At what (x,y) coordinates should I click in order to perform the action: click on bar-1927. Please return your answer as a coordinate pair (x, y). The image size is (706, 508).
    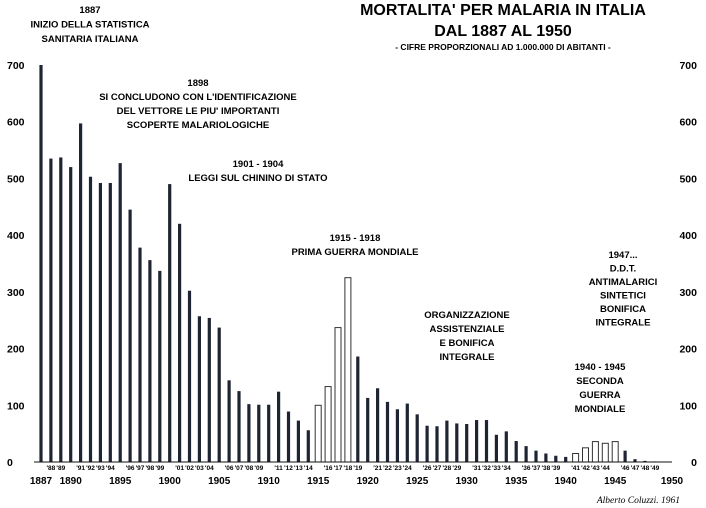
    Looking at the image, I should click on (437, 444).